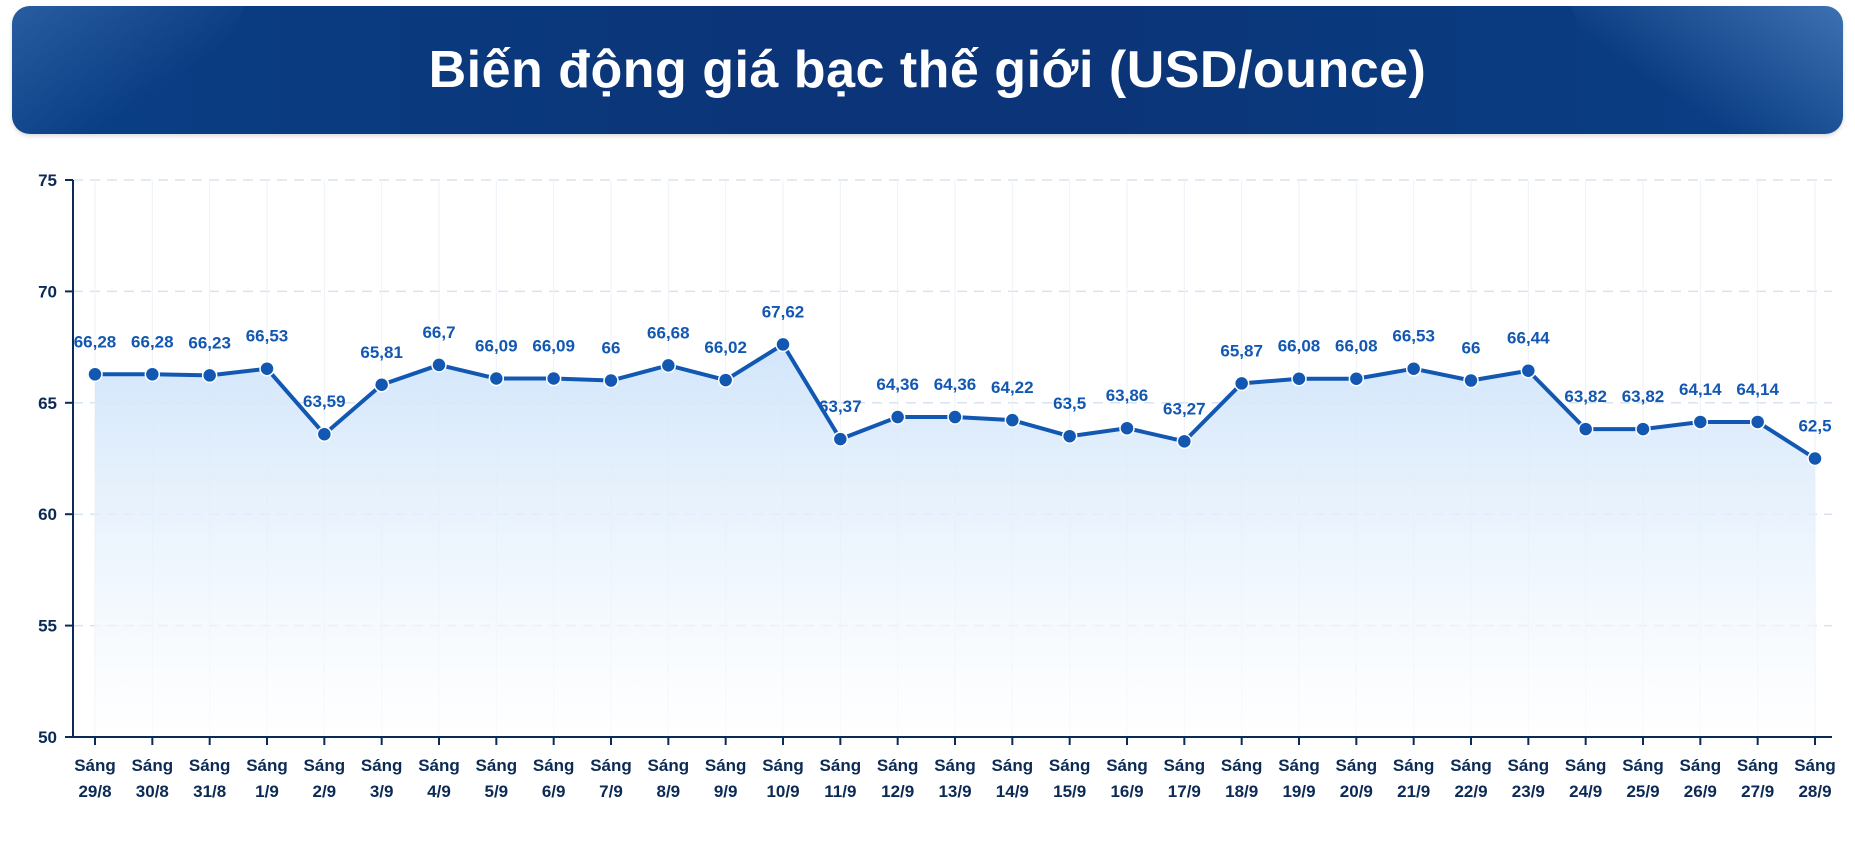 This screenshot has width=1855, height=848. What do you see at coordinates (1471, 778) in the screenshot?
I see `x-tick-label: Sáng 22/9` at bounding box center [1471, 778].